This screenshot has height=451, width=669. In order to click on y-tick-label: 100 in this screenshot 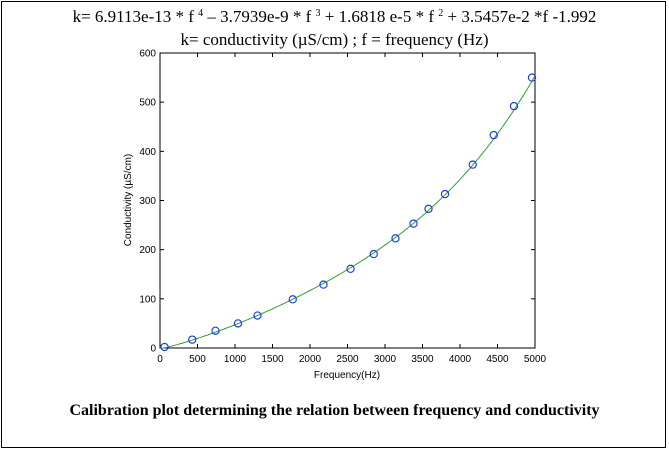, I will do `click(147, 299)`.